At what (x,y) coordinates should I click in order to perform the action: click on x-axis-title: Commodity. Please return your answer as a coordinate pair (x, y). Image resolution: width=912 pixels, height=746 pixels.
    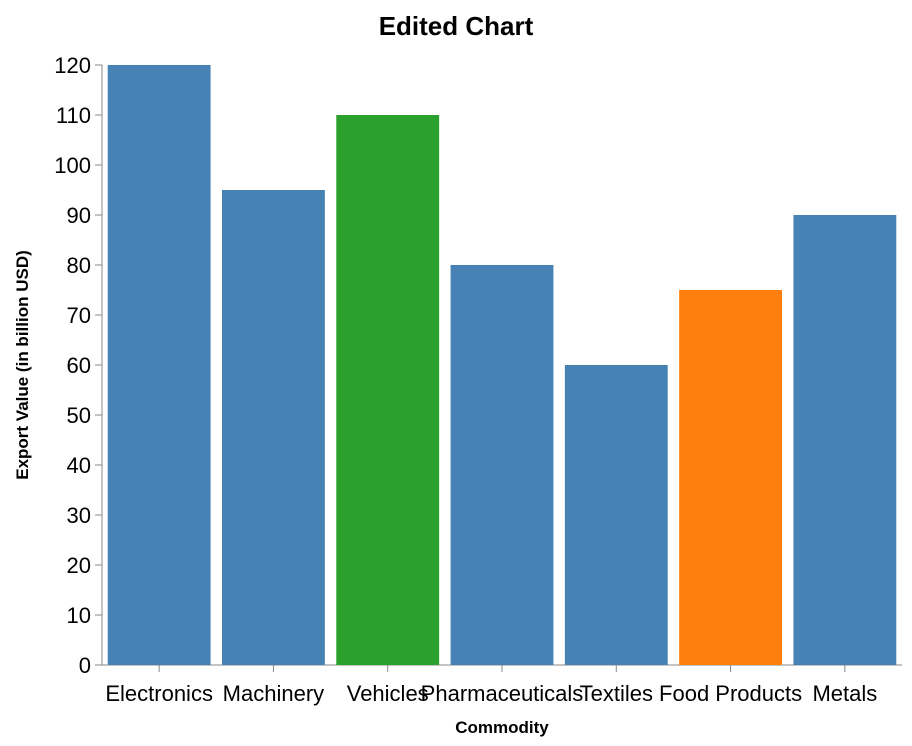
    Looking at the image, I should click on (502, 727).